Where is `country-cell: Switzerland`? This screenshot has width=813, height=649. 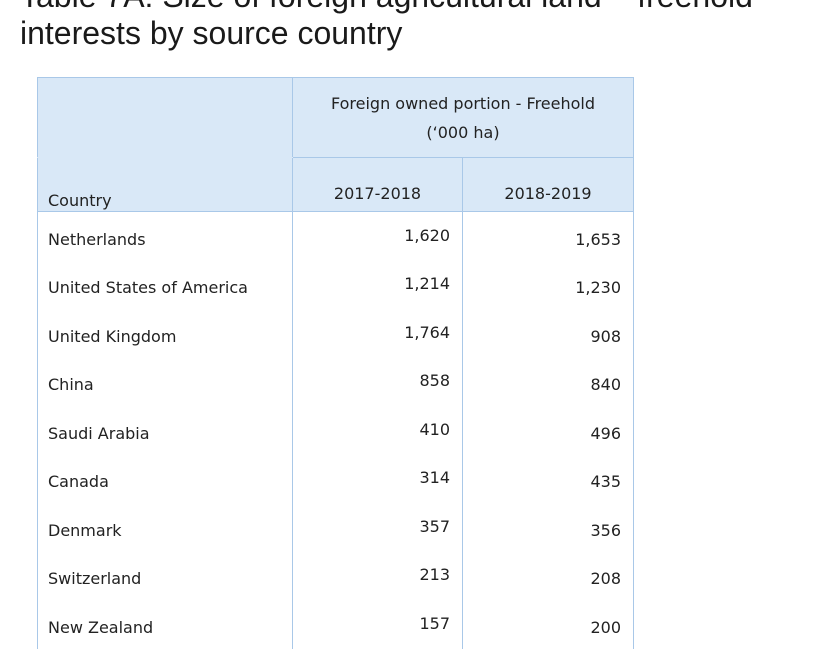
country-cell: Switzerland is located at coordinates (165, 575).